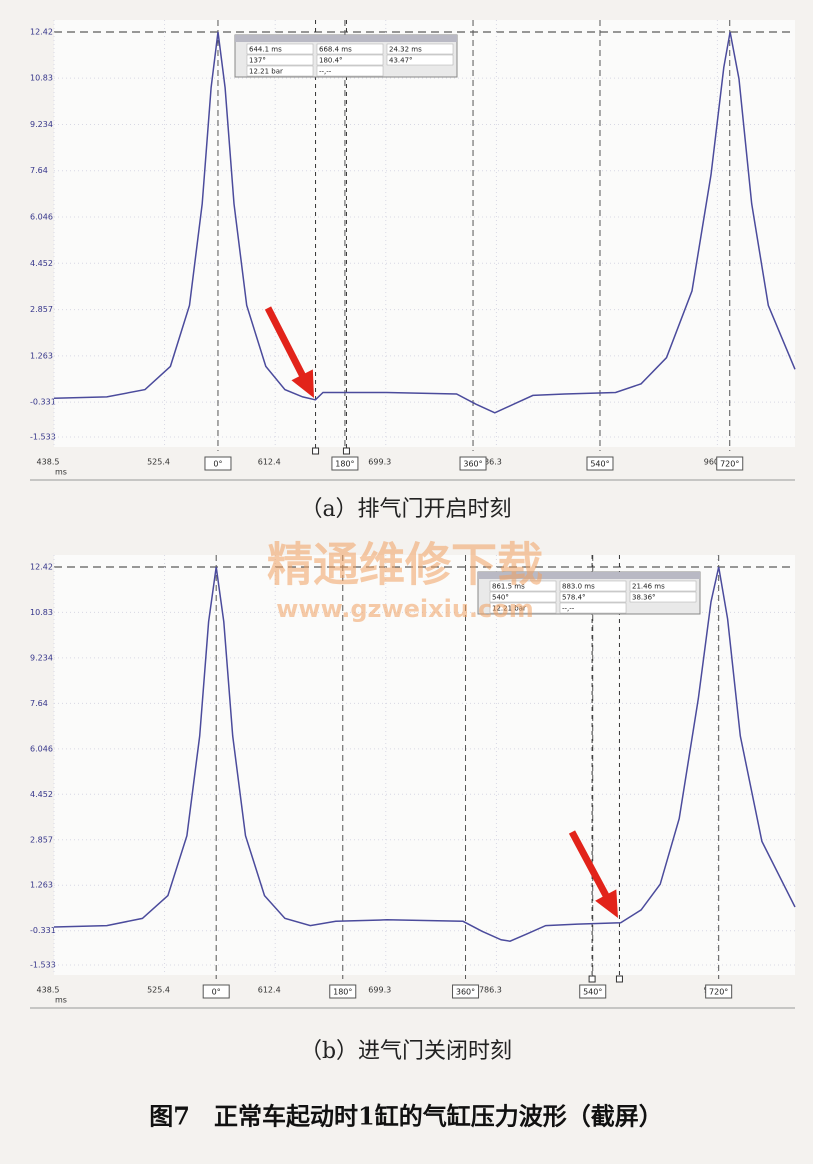  What do you see at coordinates (41, 124) in the screenshot?
I see `y-tick-label: 9.234` at bounding box center [41, 124].